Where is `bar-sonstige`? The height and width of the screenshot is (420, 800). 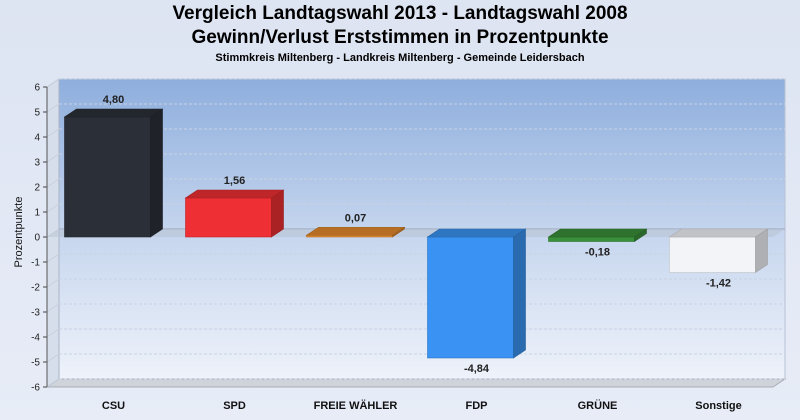
bar-sonstige is located at coordinates (718, 251).